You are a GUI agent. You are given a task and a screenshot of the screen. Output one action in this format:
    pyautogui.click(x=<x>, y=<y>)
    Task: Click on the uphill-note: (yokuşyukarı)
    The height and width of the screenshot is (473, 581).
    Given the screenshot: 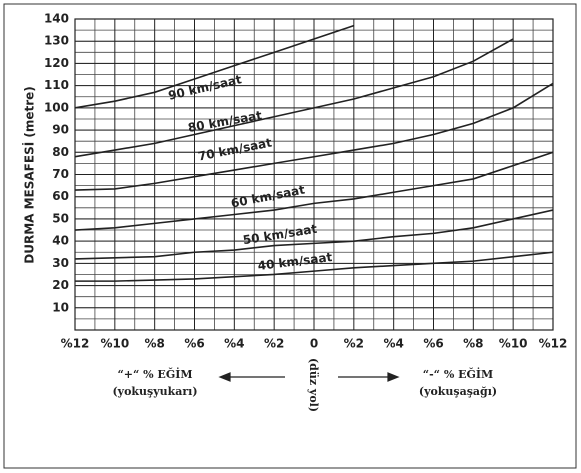 What is the action you would take?
    pyautogui.click(x=154, y=391)
    